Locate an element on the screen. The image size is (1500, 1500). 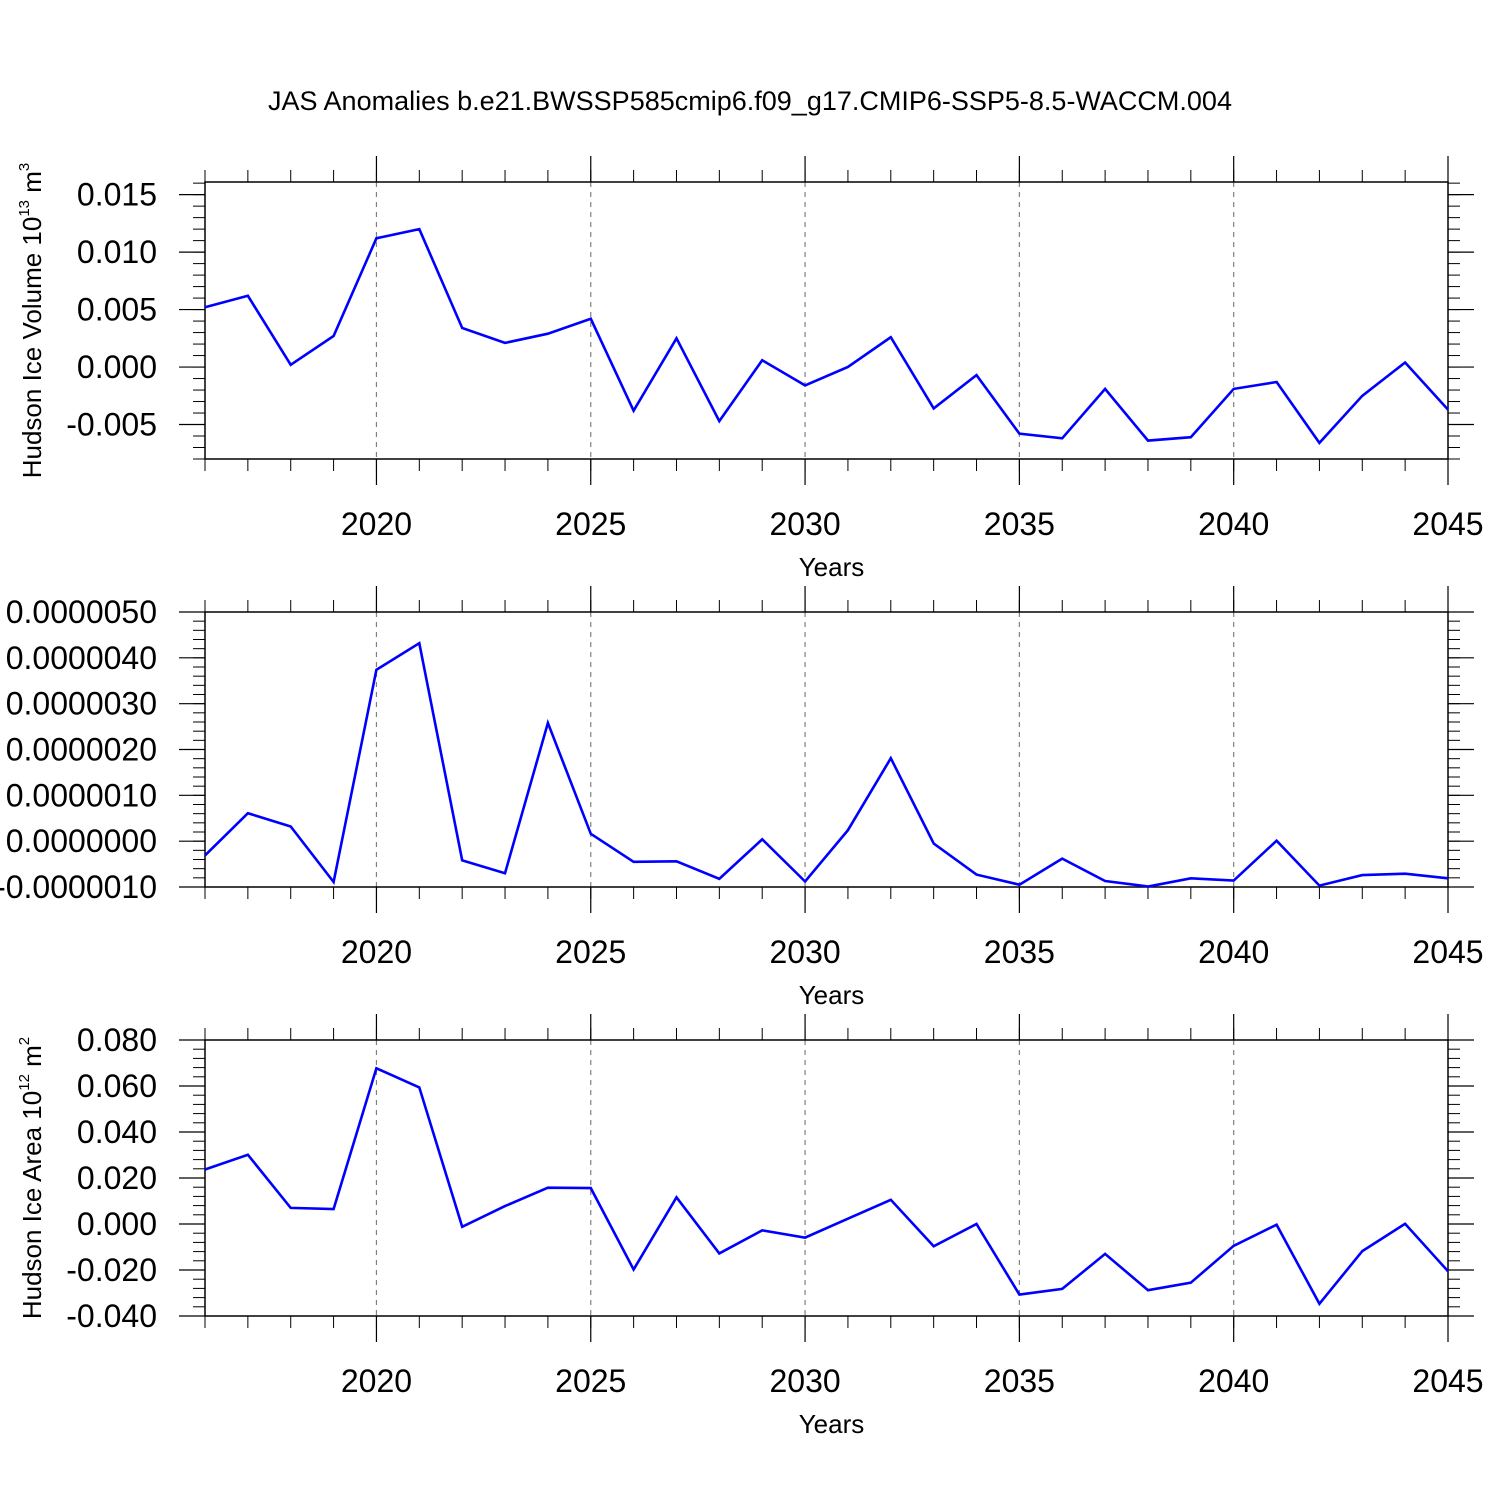
y-axis-label-main: Hudson Ice Area 10 is located at coordinates (32, 1205).